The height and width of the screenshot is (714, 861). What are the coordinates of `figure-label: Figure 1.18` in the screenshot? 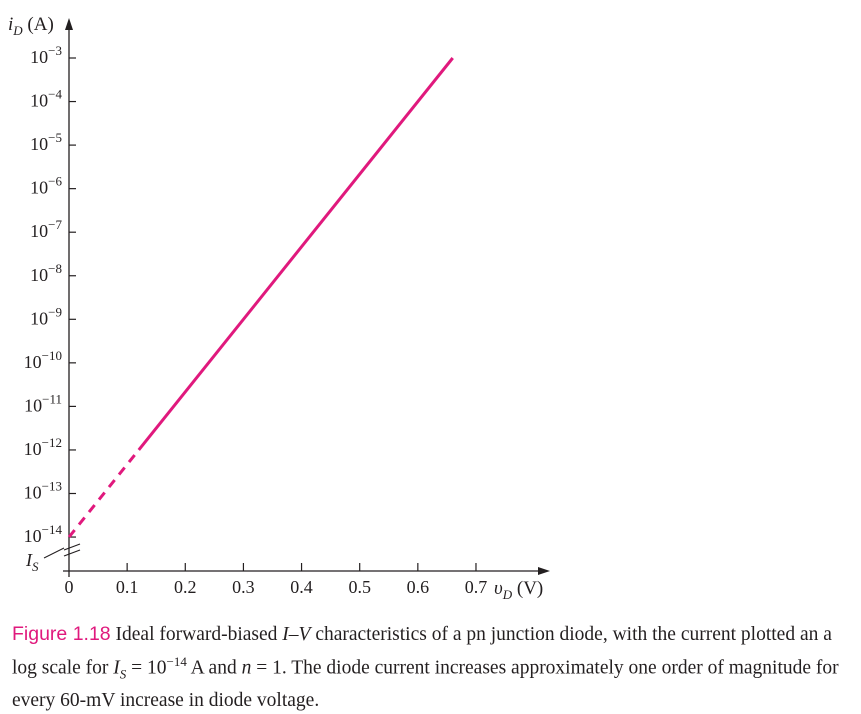 It's located at (61, 634).